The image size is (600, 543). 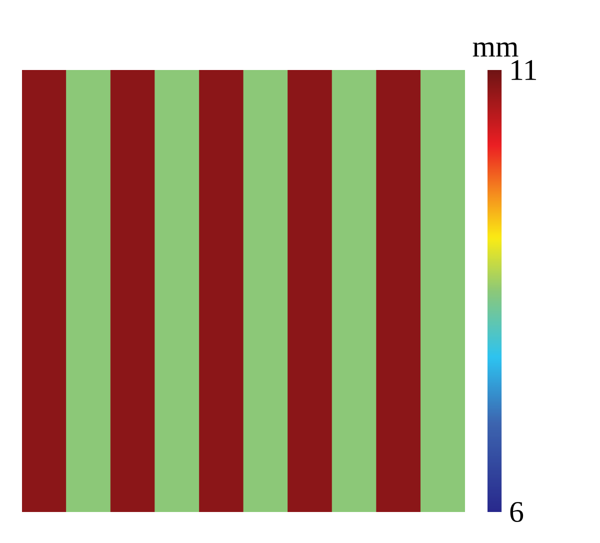 I want to click on color-bar-label: 6, so click(x=517, y=512).